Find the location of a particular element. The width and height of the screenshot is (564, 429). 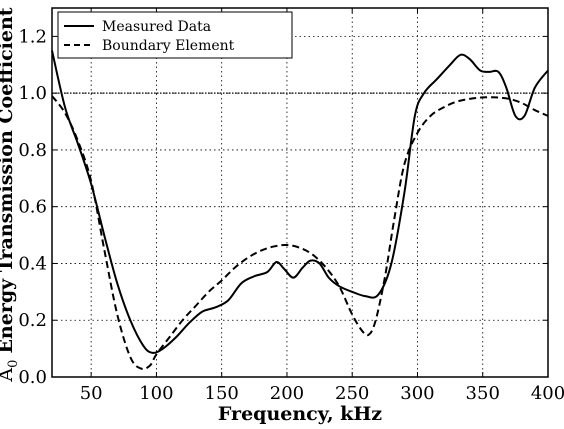

y-axis-label-text: Energy Transmission Coefficient is located at coordinates (8, 180).